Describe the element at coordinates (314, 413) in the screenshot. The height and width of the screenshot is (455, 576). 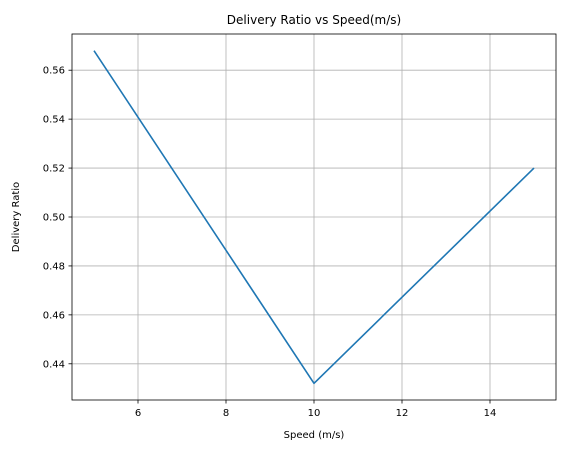
I see `x-tick-label: 10` at that location.